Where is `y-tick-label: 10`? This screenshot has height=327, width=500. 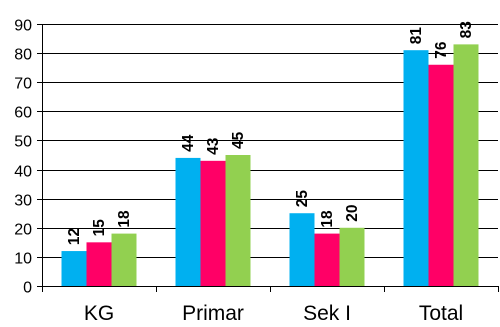
y-tick-label: 10 is located at coordinates (23, 259).